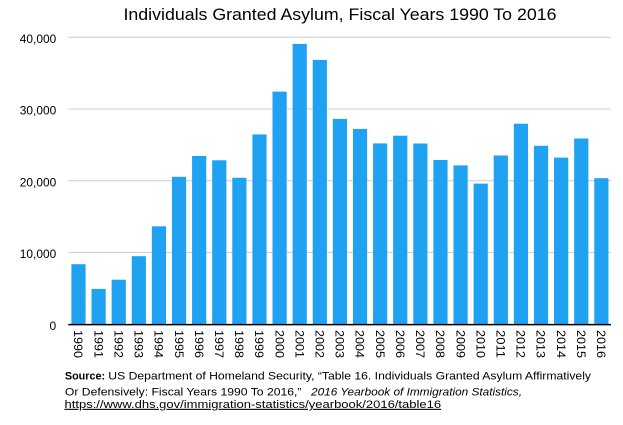 The width and height of the screenshot is (623, 425). Describe the element at coordinates (279, 344) in the screenshot. I see `svg-text: 2000` at that location.